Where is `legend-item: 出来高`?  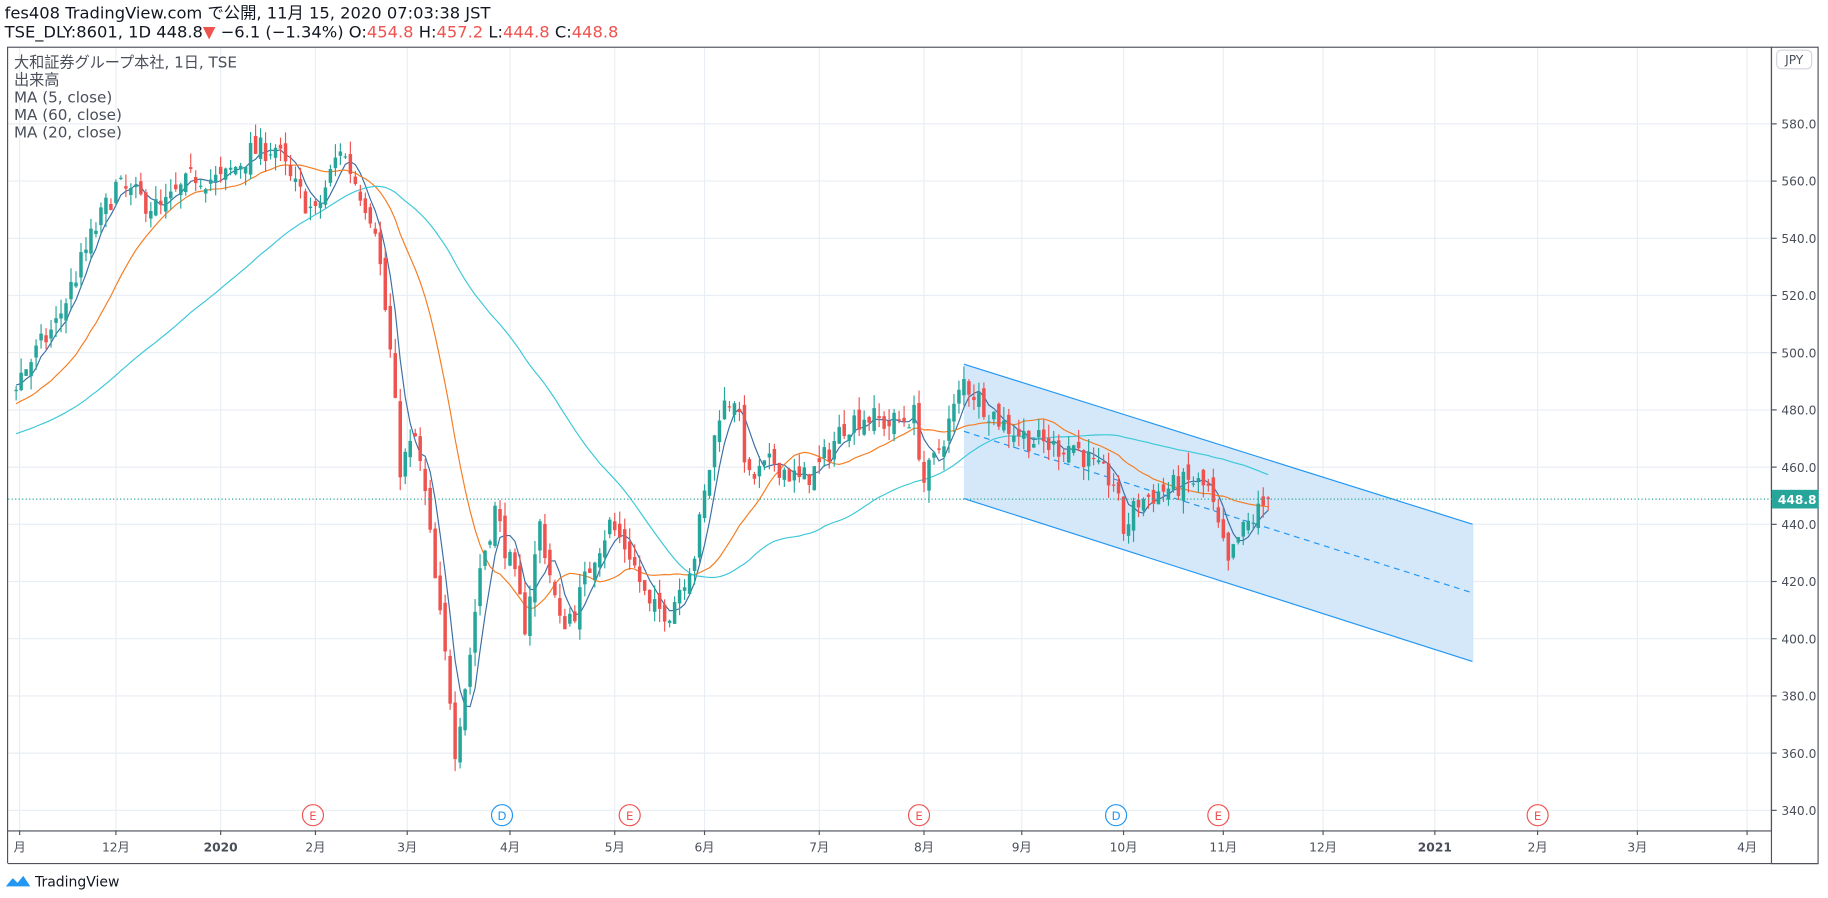
legend-item: 出来高 is located at coordinates (36, 80).